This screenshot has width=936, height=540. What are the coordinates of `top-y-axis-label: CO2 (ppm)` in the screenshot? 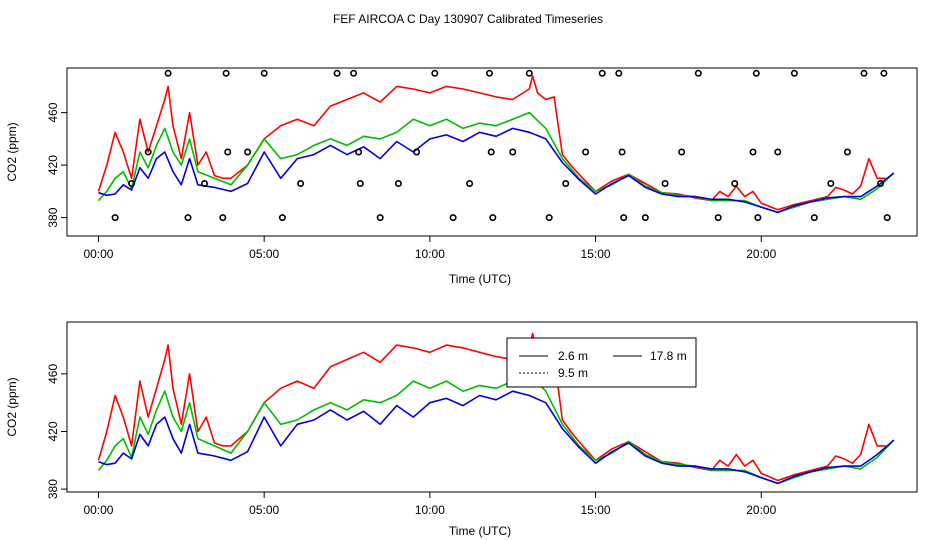 It's located at (12, 151).